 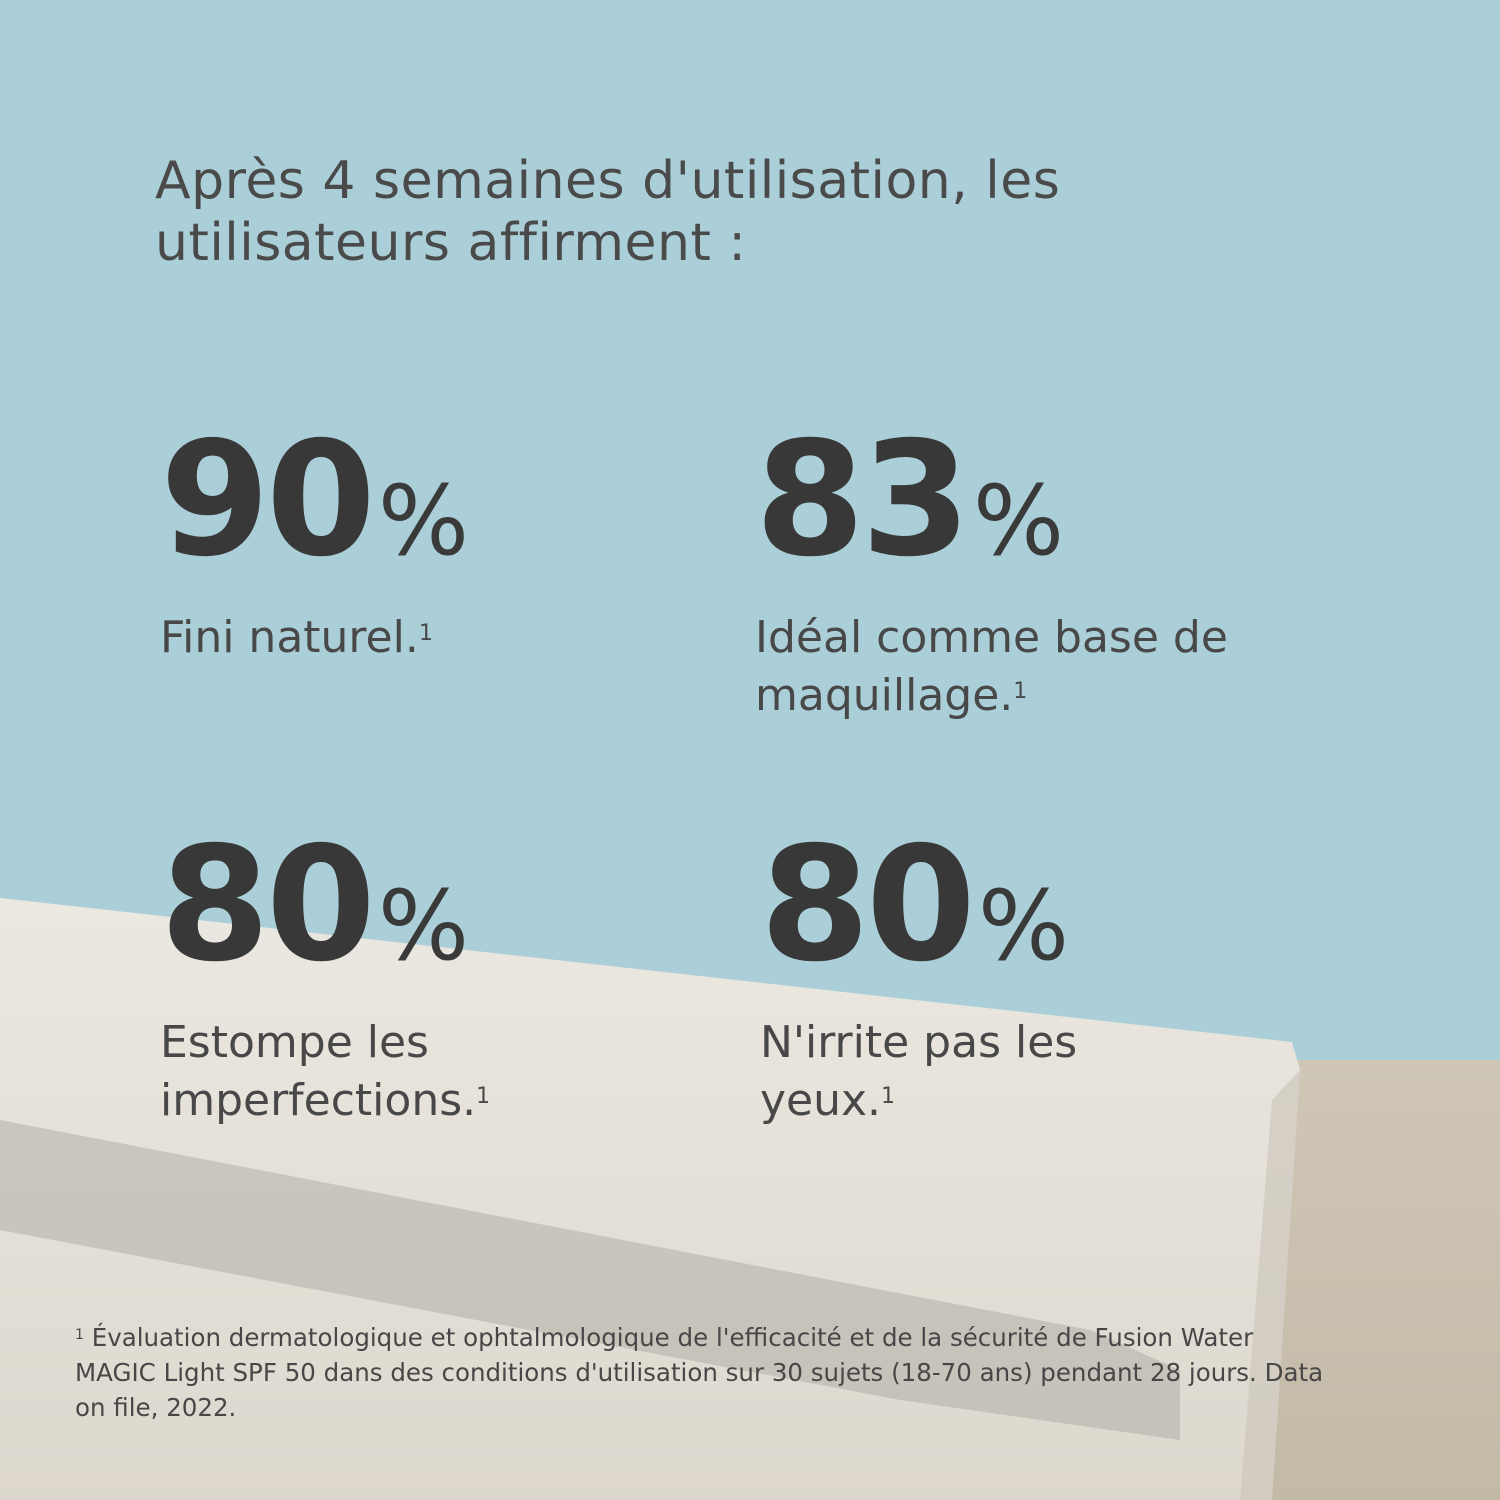 I want to click on stat-text: Idéal comme base de maquillage., so click(x=991, y=666).